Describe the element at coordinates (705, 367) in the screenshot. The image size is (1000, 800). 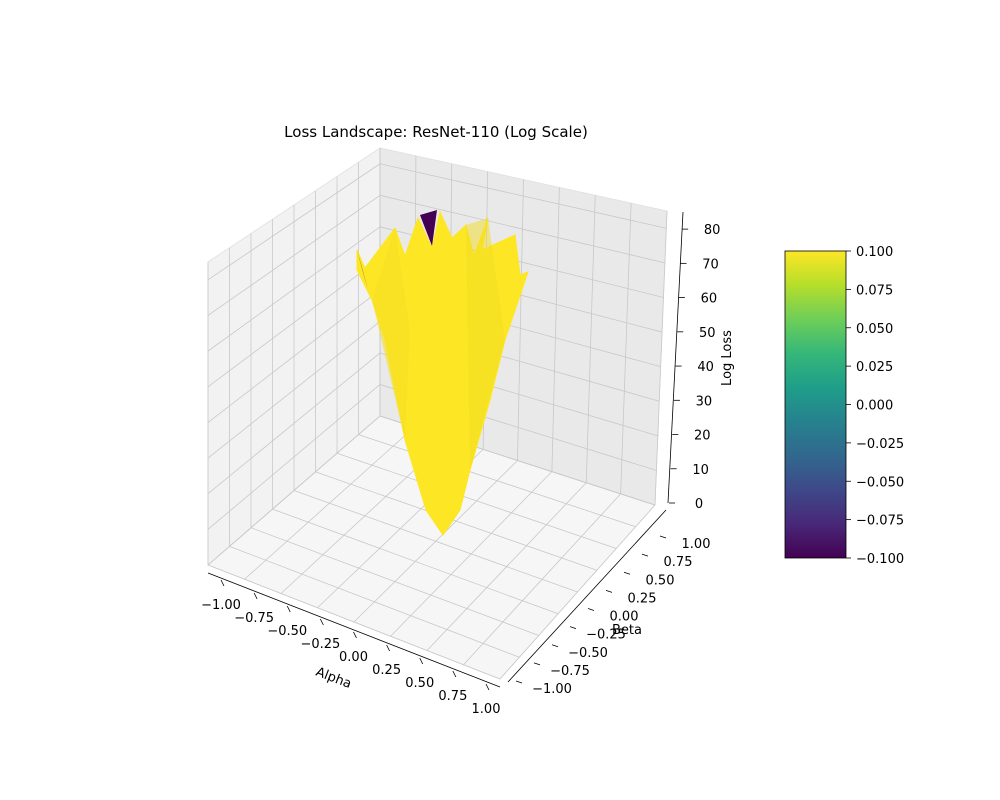
I see `z-tick-label: 40` at that location.